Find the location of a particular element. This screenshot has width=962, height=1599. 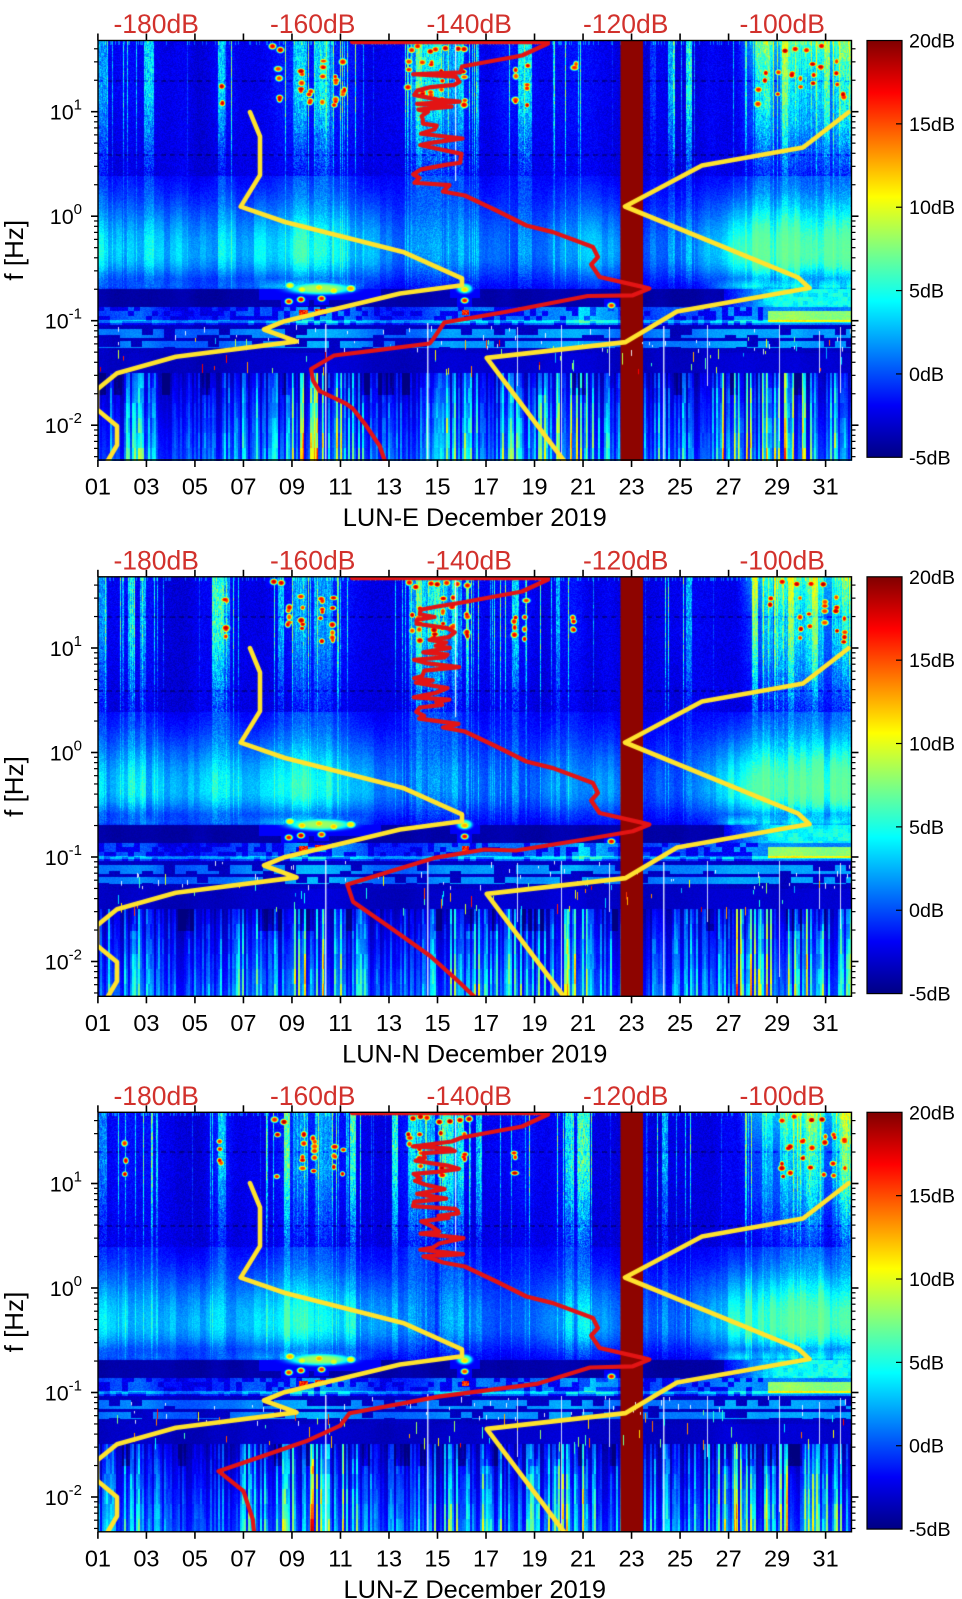

svg-text: LUN-Z December 2019 is located at coordinates (475, 1587).